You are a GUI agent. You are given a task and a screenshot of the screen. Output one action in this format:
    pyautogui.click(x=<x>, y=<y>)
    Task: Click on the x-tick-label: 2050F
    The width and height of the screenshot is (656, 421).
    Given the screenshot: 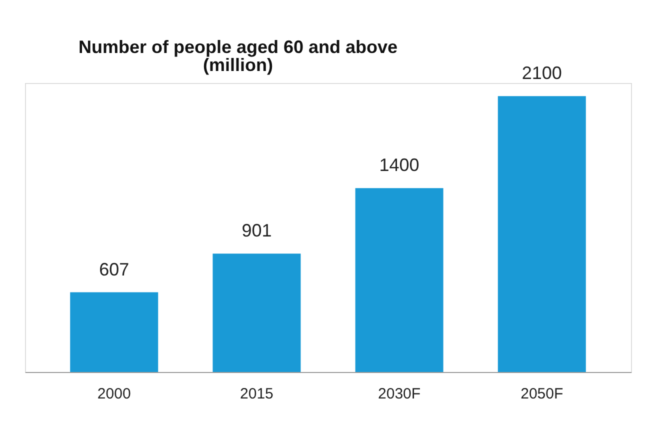 What is the action you would take?
    pyautogui.click(x=542, y=394)
    